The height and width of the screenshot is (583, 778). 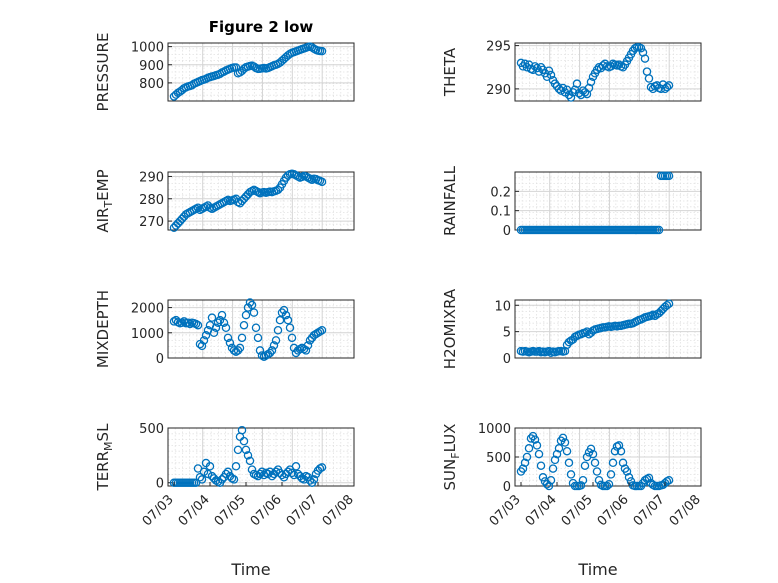 I want to click on ytick-label: 270, so click(x=151, y=222).